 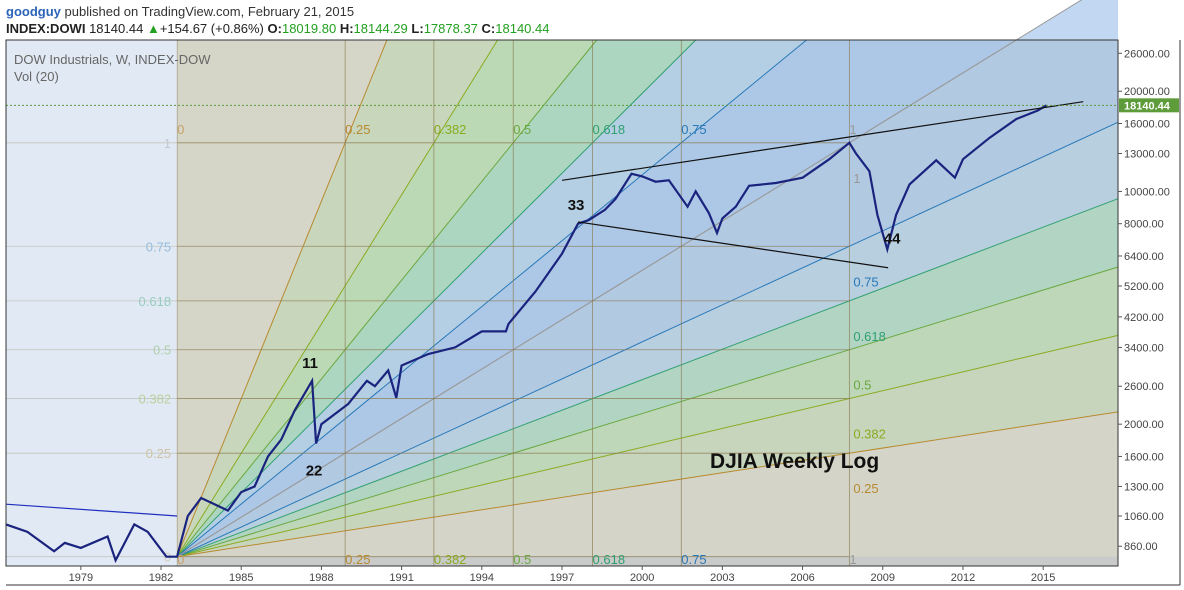 I want to click on x-tick-label: 2012, so click(x=963, y=578).